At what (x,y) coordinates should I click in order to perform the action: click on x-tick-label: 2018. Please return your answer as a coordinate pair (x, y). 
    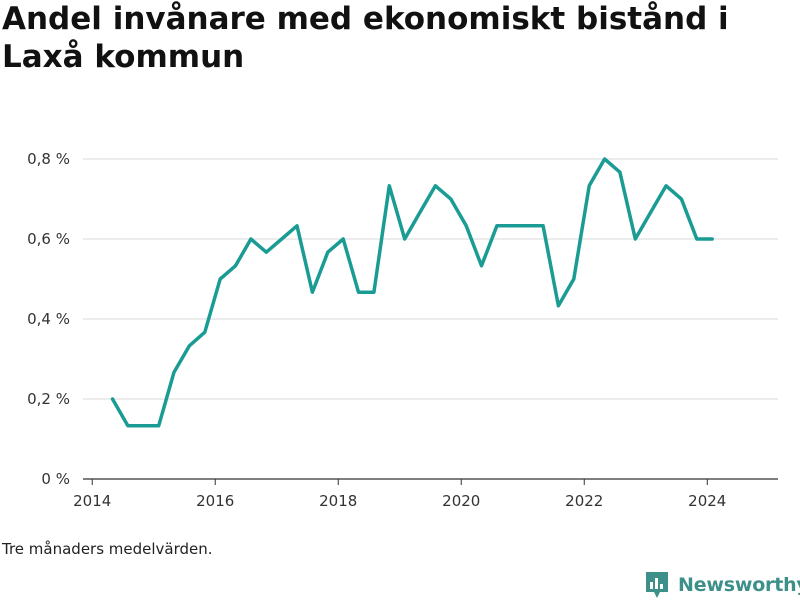
    Looking at the image, I should click on (338, 501).